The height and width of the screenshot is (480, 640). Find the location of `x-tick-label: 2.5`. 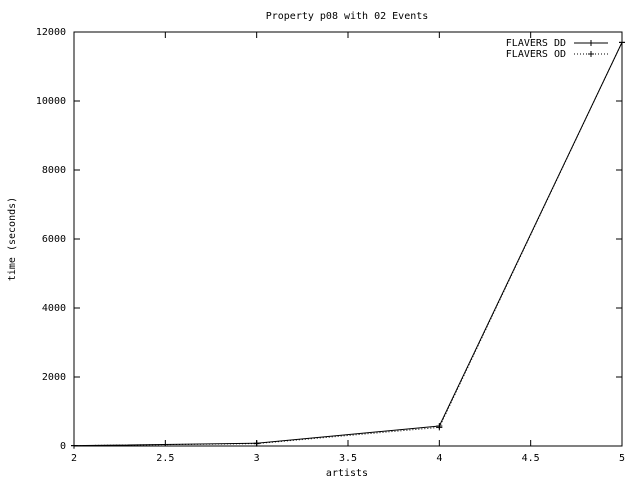

x-tick-label: 2.5 is located at coordinates (165, 458).